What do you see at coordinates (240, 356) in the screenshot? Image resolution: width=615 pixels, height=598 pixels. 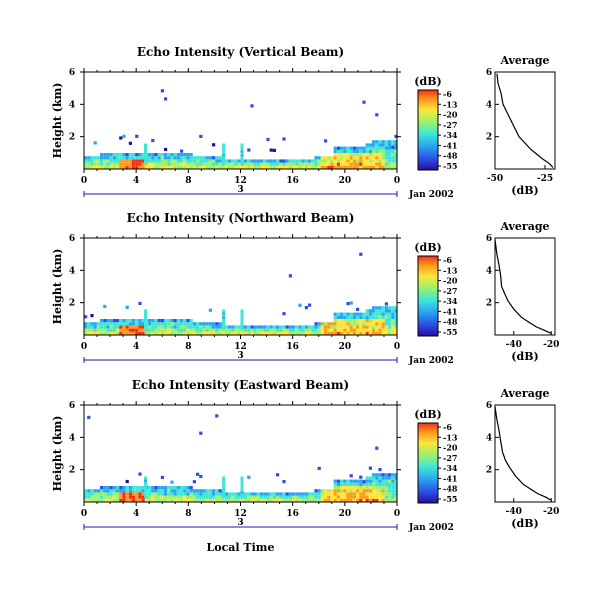 I see `date-tick-label: 3` at bounding box center [240, 356].